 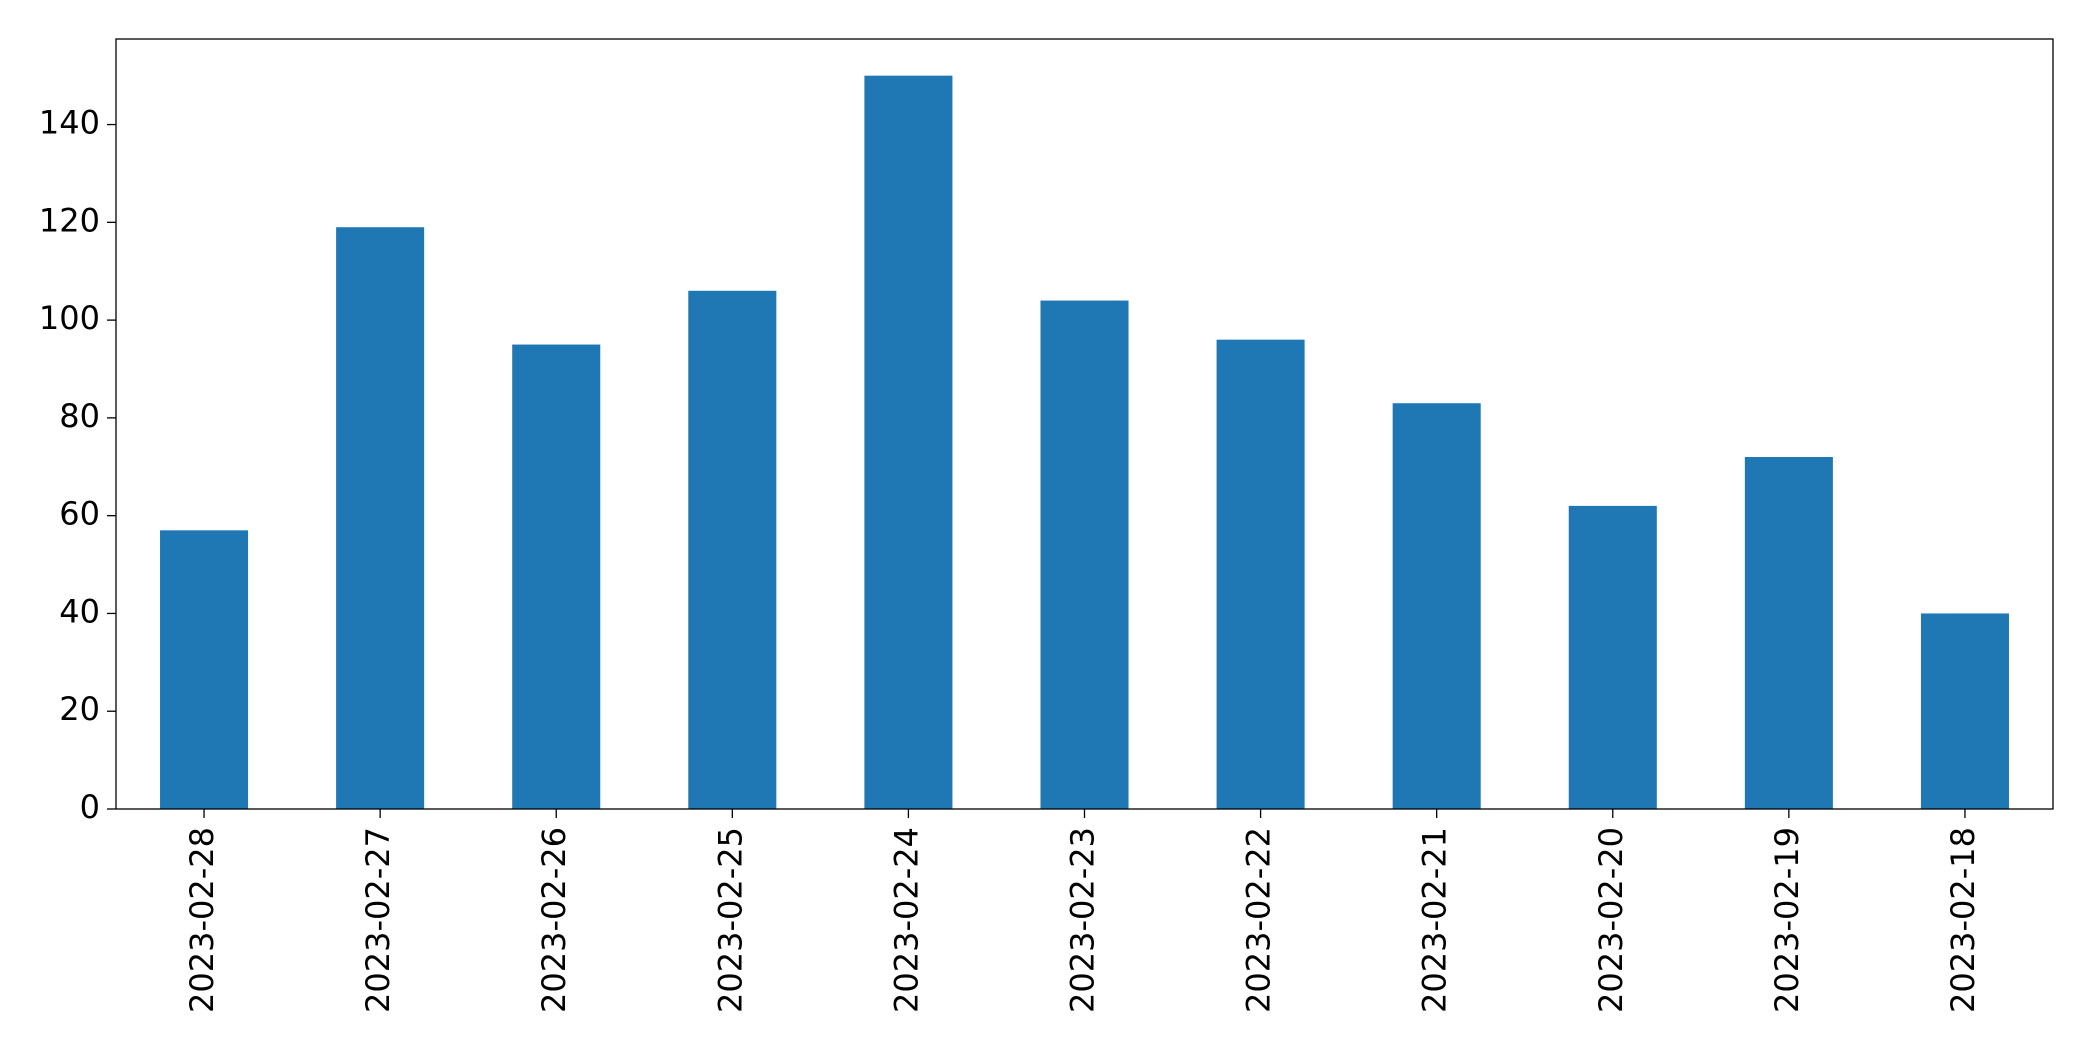 I want to click on x-tick-label: 2023-02-26, so click(x=554, y=920).